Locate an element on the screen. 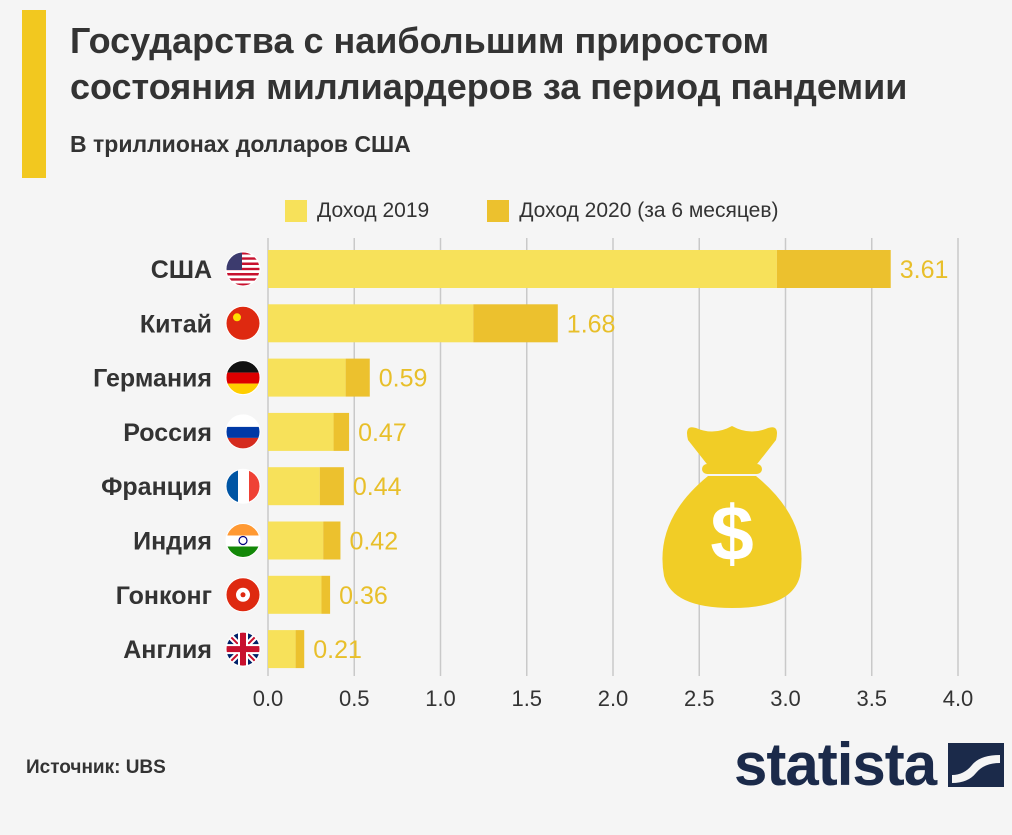 The image size is (1012, 835). legend-swatch-2020 is located at coordinates (498, 211).